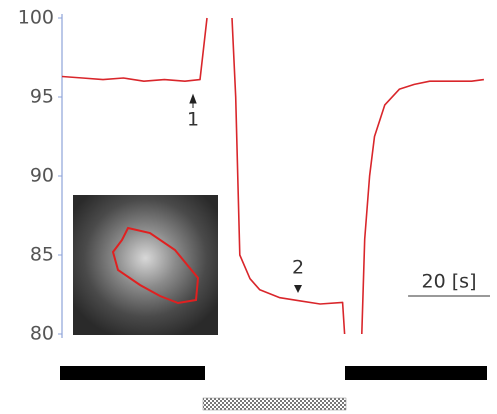 The height and width of the screenshot is (414, 497). Describe the element at coordinates (449, 282) in the screenshot. I see `scale-bar-label: 20 [s]` at that location.